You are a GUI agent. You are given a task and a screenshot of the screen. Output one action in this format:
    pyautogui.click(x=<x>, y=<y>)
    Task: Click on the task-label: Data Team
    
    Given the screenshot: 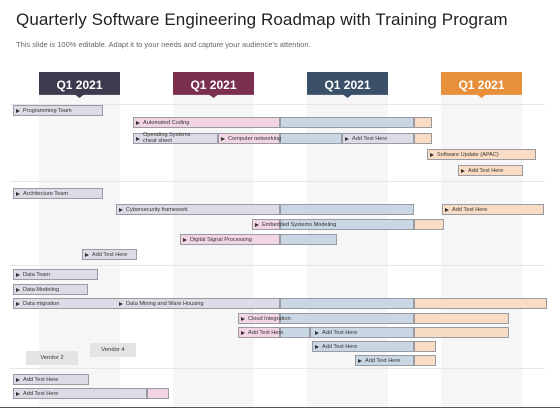 What is the action you would take?
    pyautogui.click(x=33, y=274)
    